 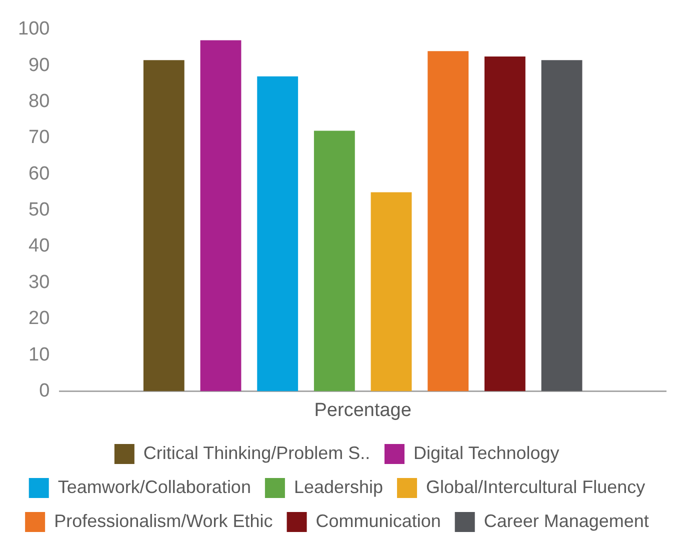 What do you see at coordinates (34, 29) in the screenshot?
I see `y-tick-label: 100` at bounding box center [34, 29].